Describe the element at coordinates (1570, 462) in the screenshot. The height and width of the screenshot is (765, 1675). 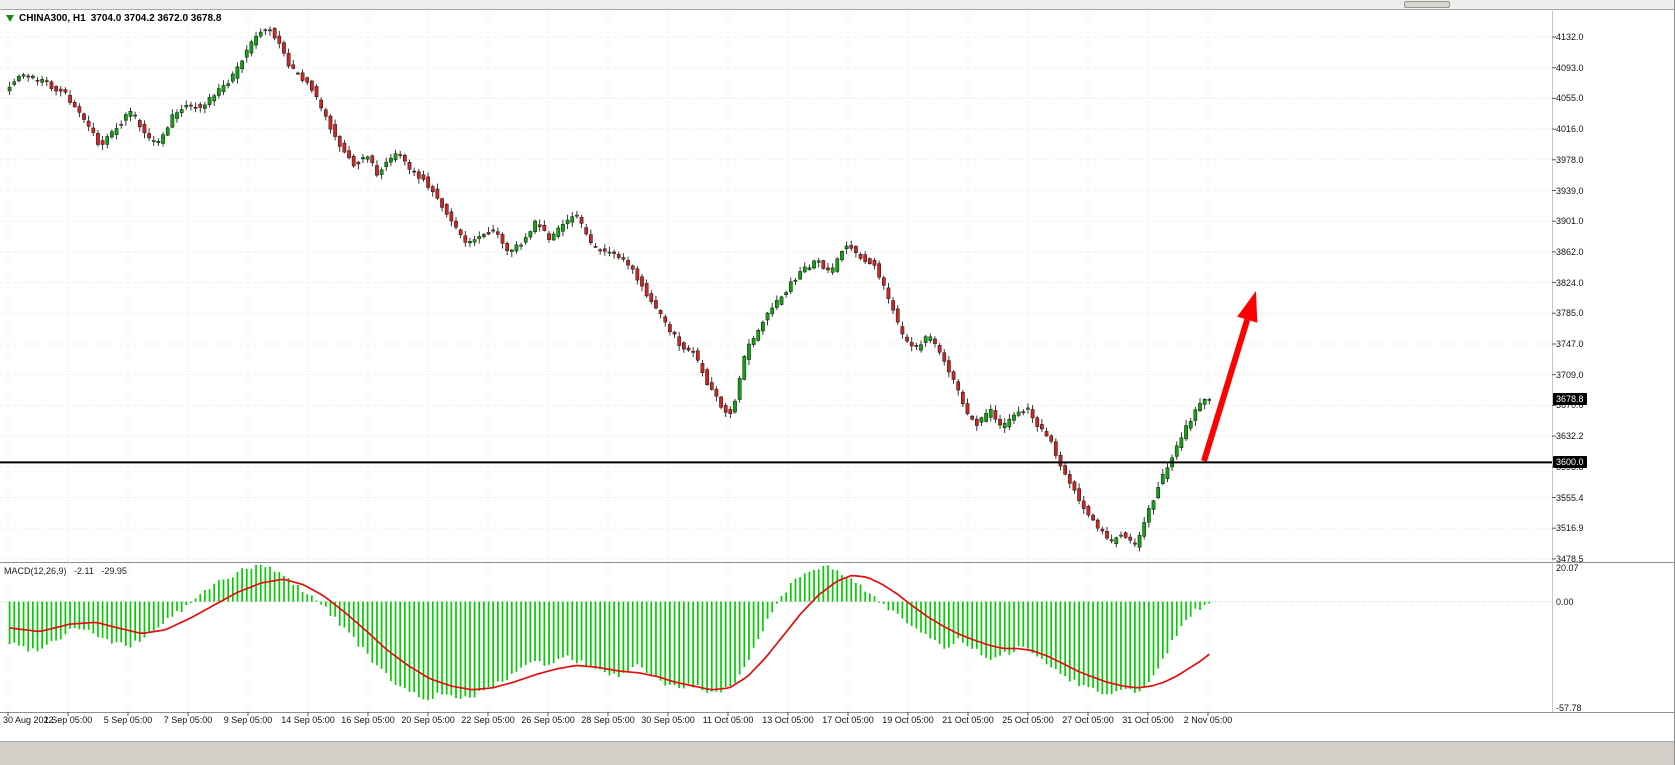
I see `hline-price-badge: 3600.0` at that location.